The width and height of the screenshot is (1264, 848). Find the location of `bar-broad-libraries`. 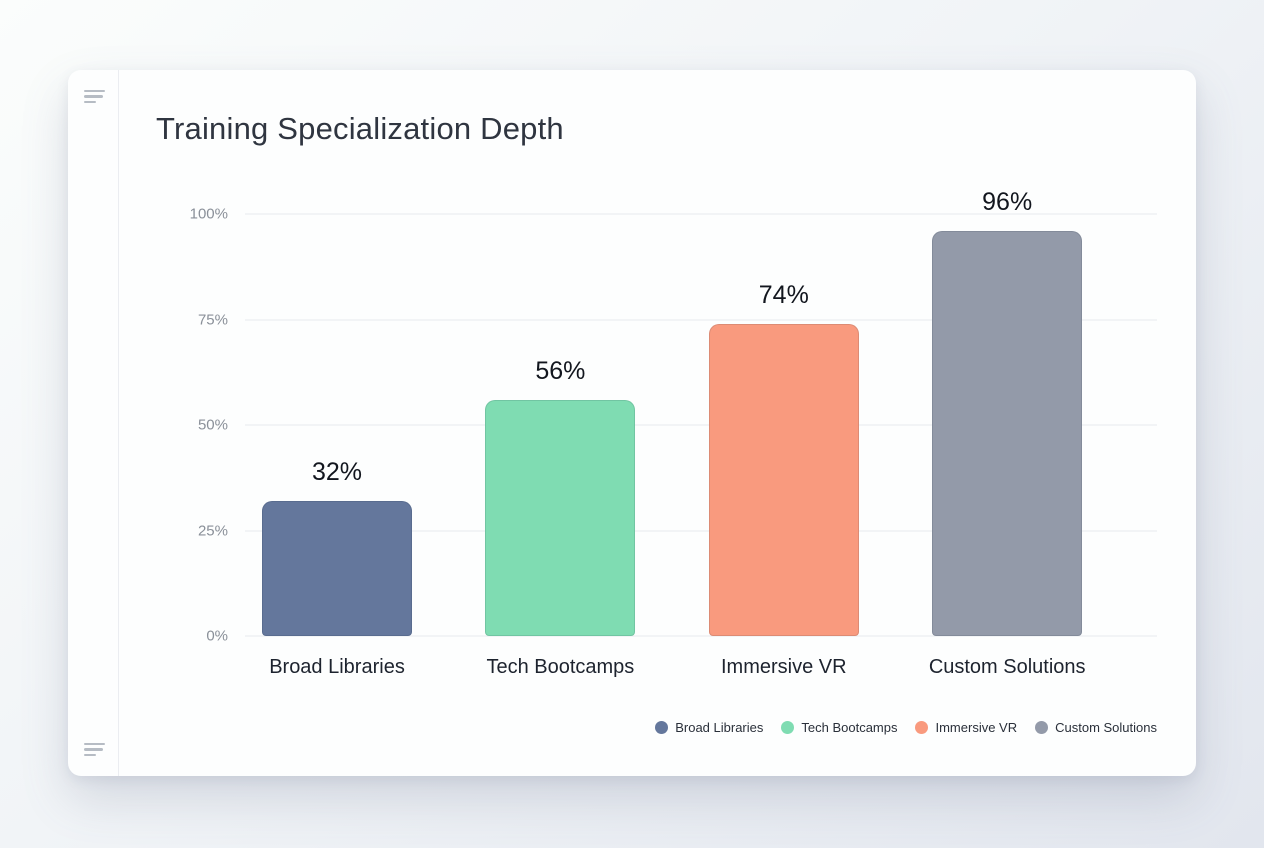

bar-broad-libraries is located at coordinates (337, 568).